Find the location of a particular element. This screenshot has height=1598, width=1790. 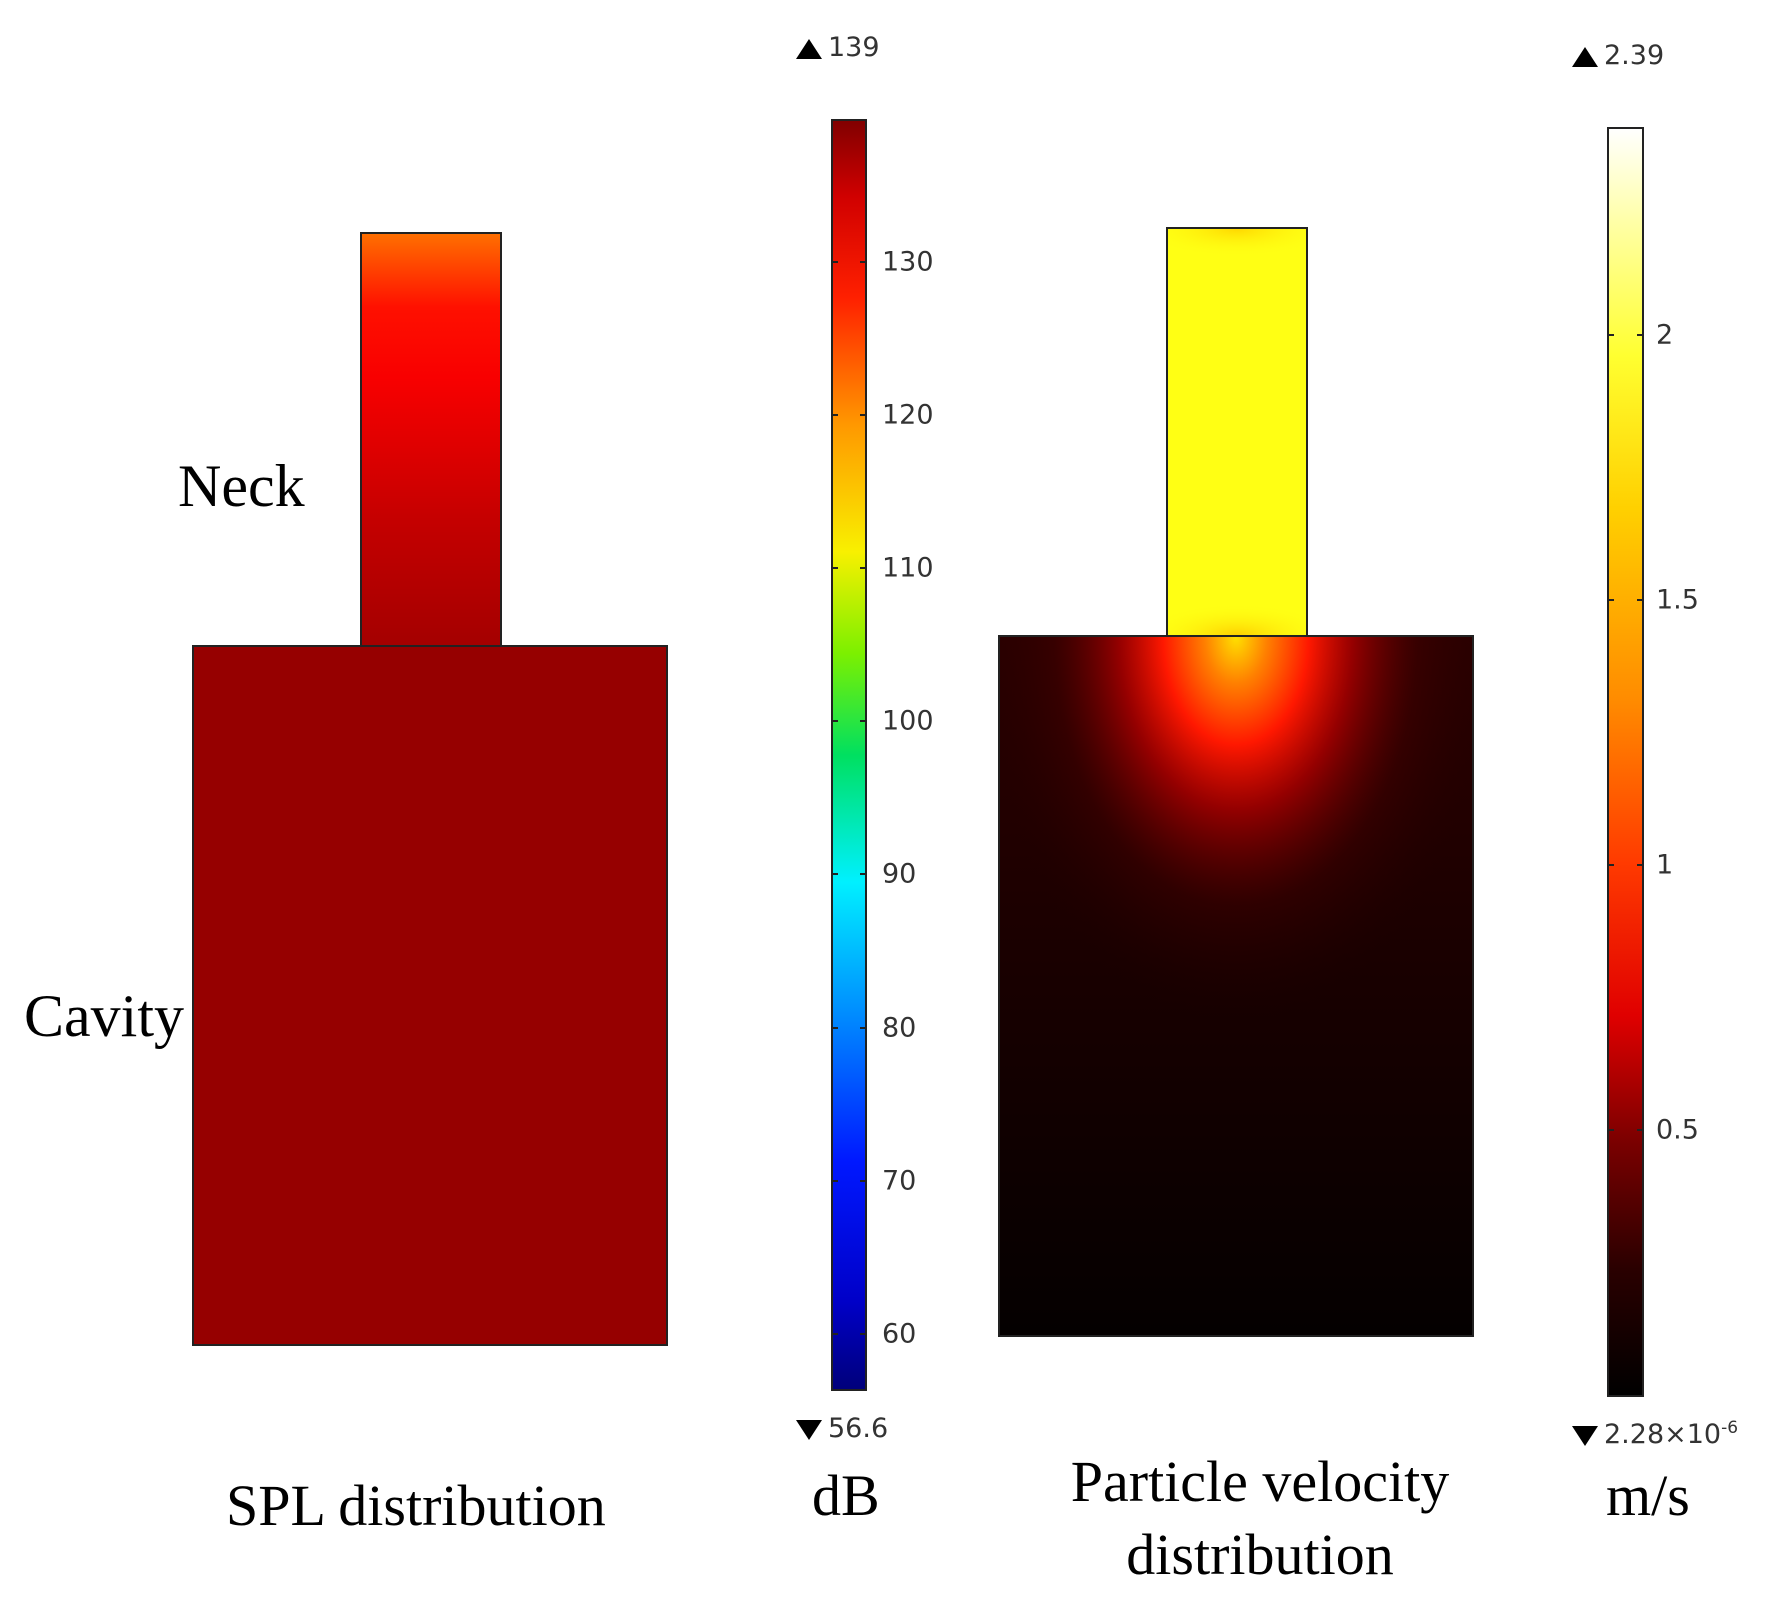

velocity-neck-top-glow is located at coordinates (1237, 249).